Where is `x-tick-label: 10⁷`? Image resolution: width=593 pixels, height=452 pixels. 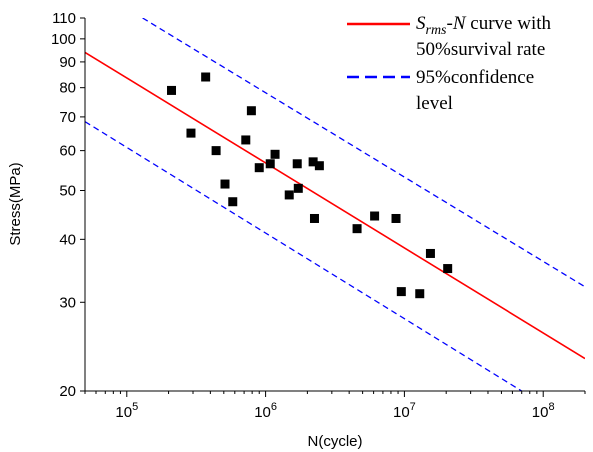
x-tick-label: 10⁷ is located at coordinates (404, 411).